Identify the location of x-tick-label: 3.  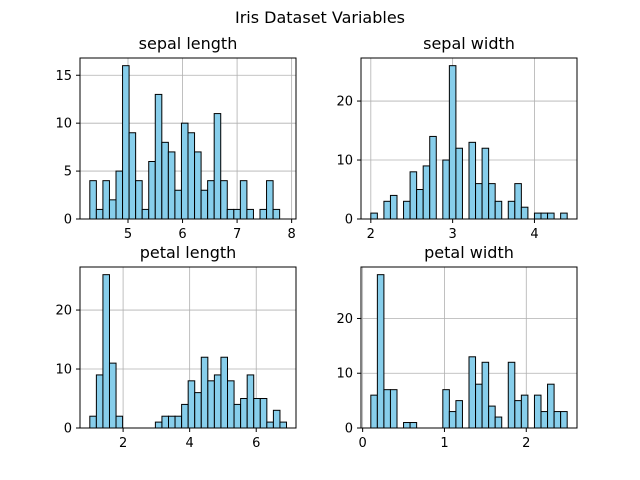
(452, 234).